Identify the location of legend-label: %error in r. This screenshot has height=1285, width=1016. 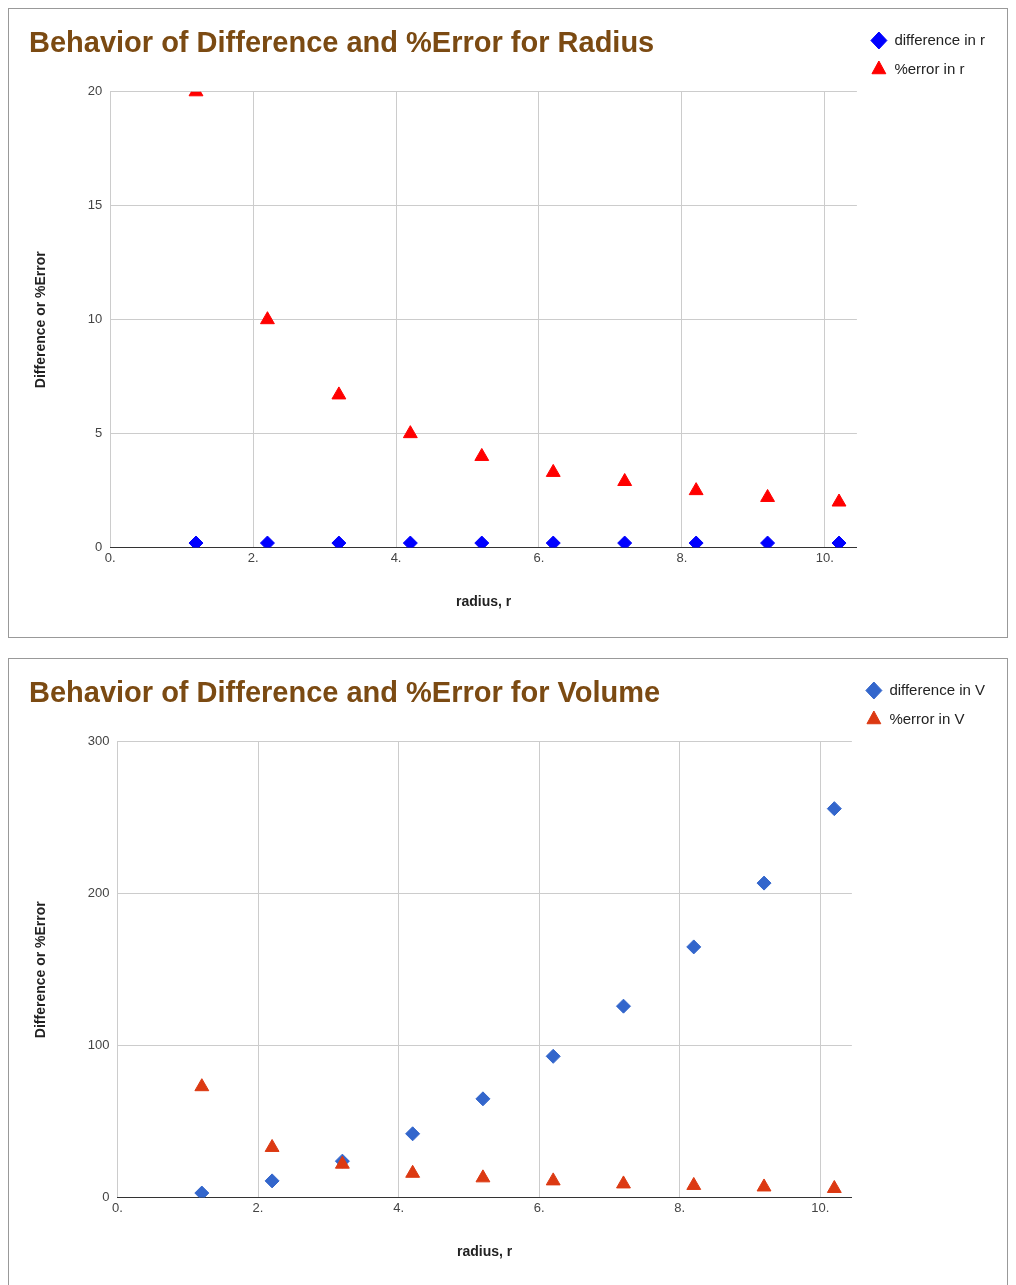
(929, 68).